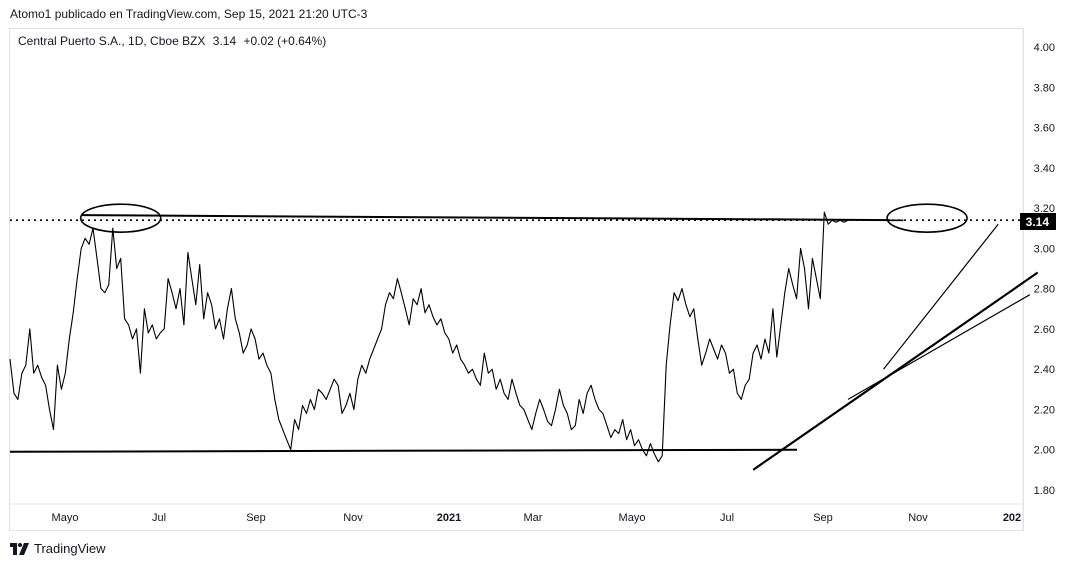 The height and width of the screenshot is (566, 1076). I want to click on legend-price: 3.14, so click(224, 41).